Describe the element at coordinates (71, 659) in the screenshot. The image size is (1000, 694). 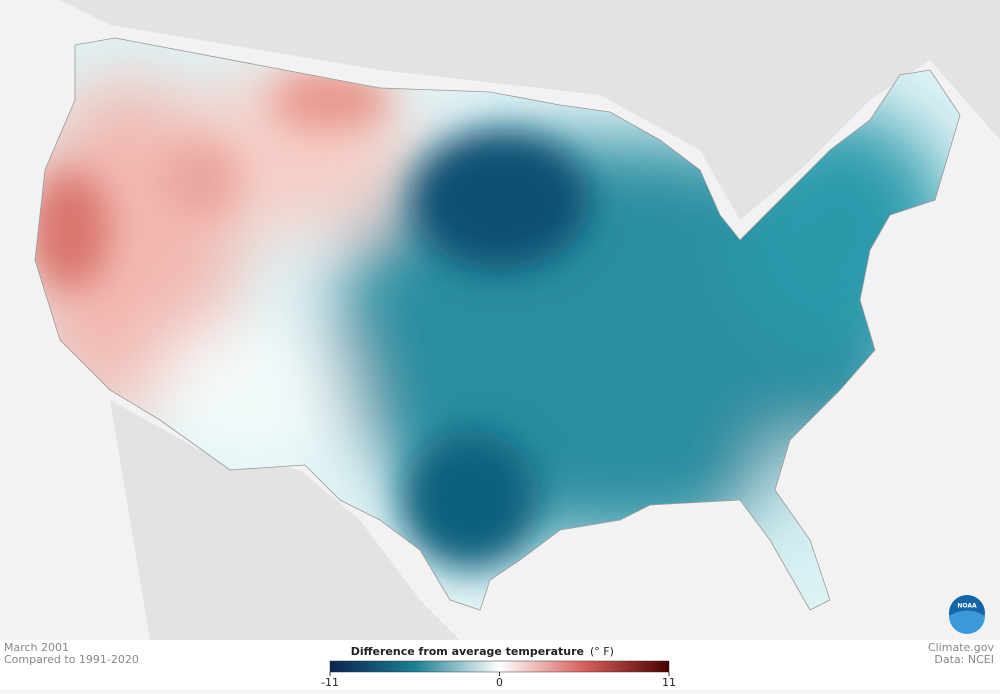
I see `baseline: Compared to 1991-2020` at that location.